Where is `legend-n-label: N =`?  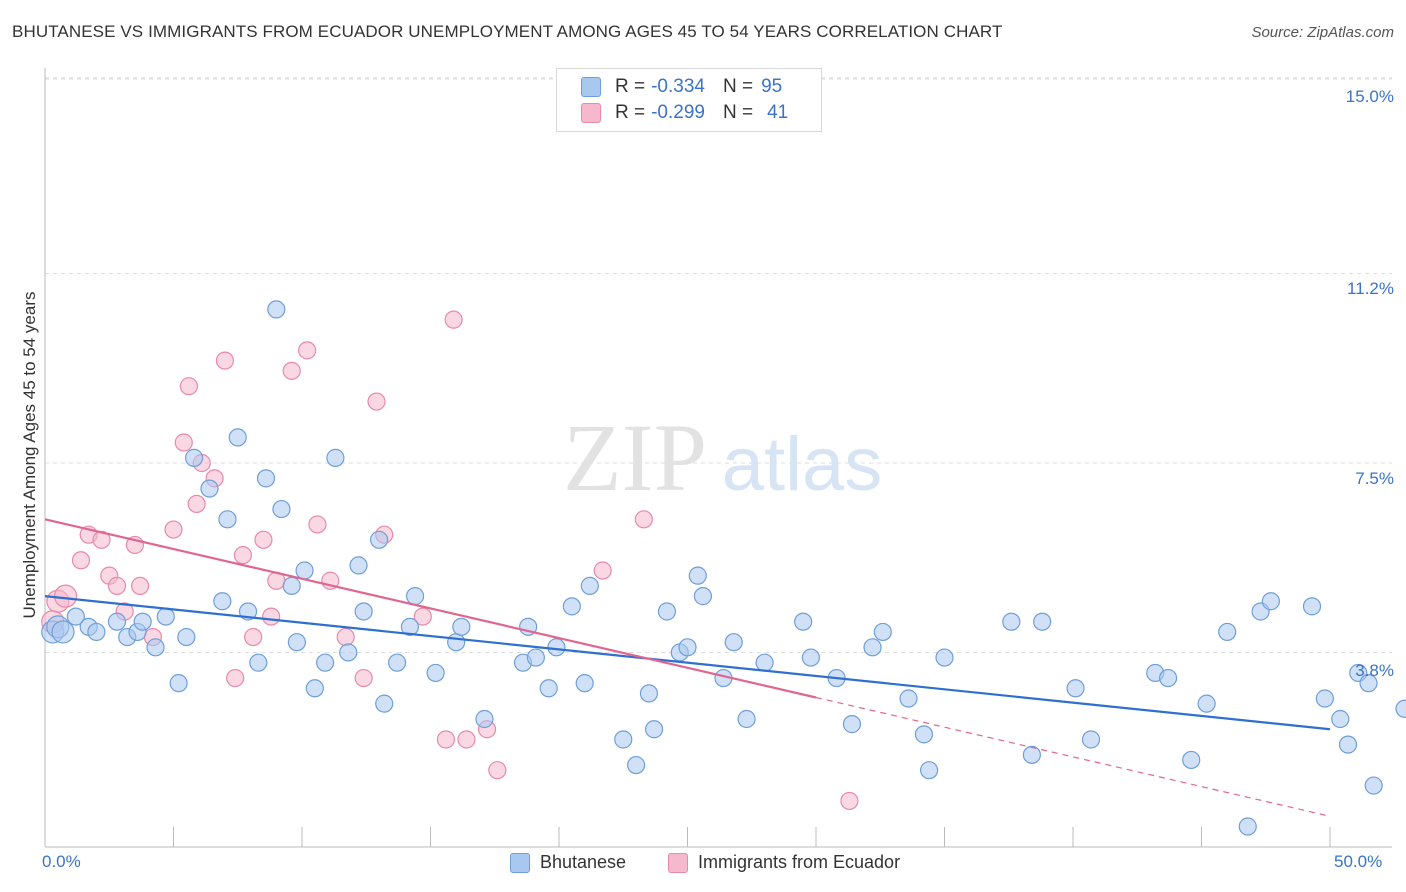
legend-n-label: N = is located at coordinates (738, 112).